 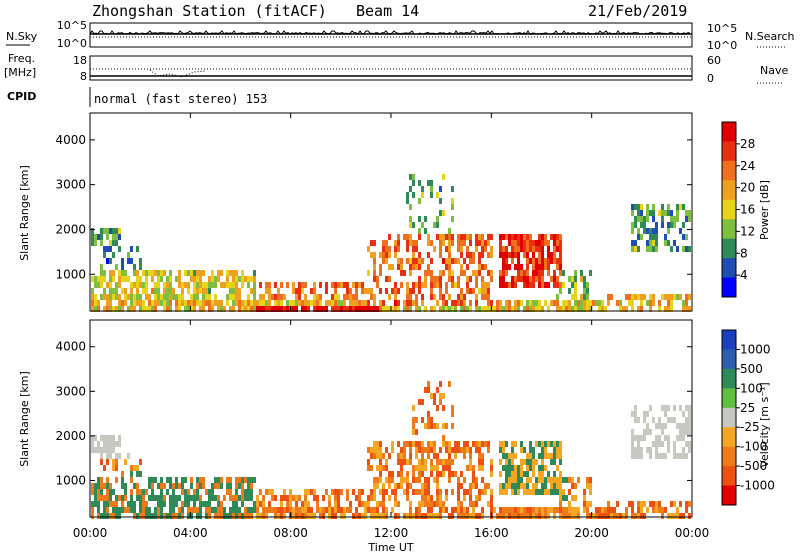 I want to click on power-ytick-label: 4000, so click(x=70, y=140).